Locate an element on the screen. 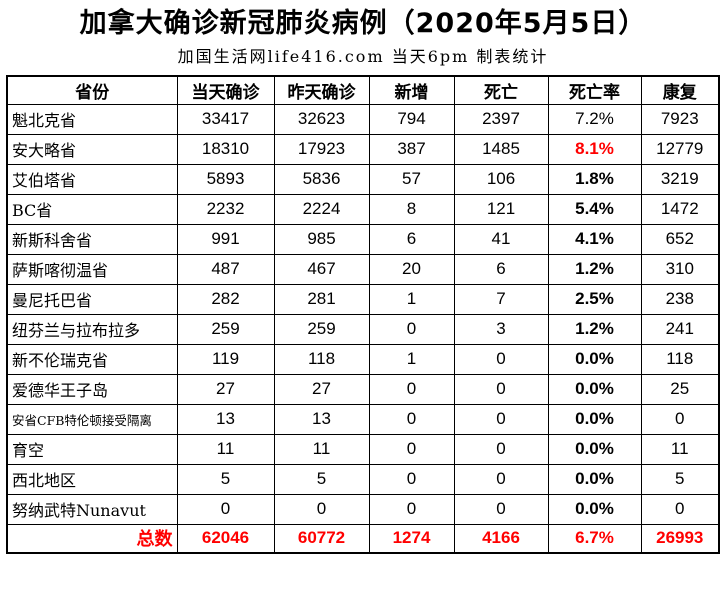 Image resolution: width=726 pixels, height=602 pixels. total-deaths-cell: 4166 is located at coordinates (501, 538).